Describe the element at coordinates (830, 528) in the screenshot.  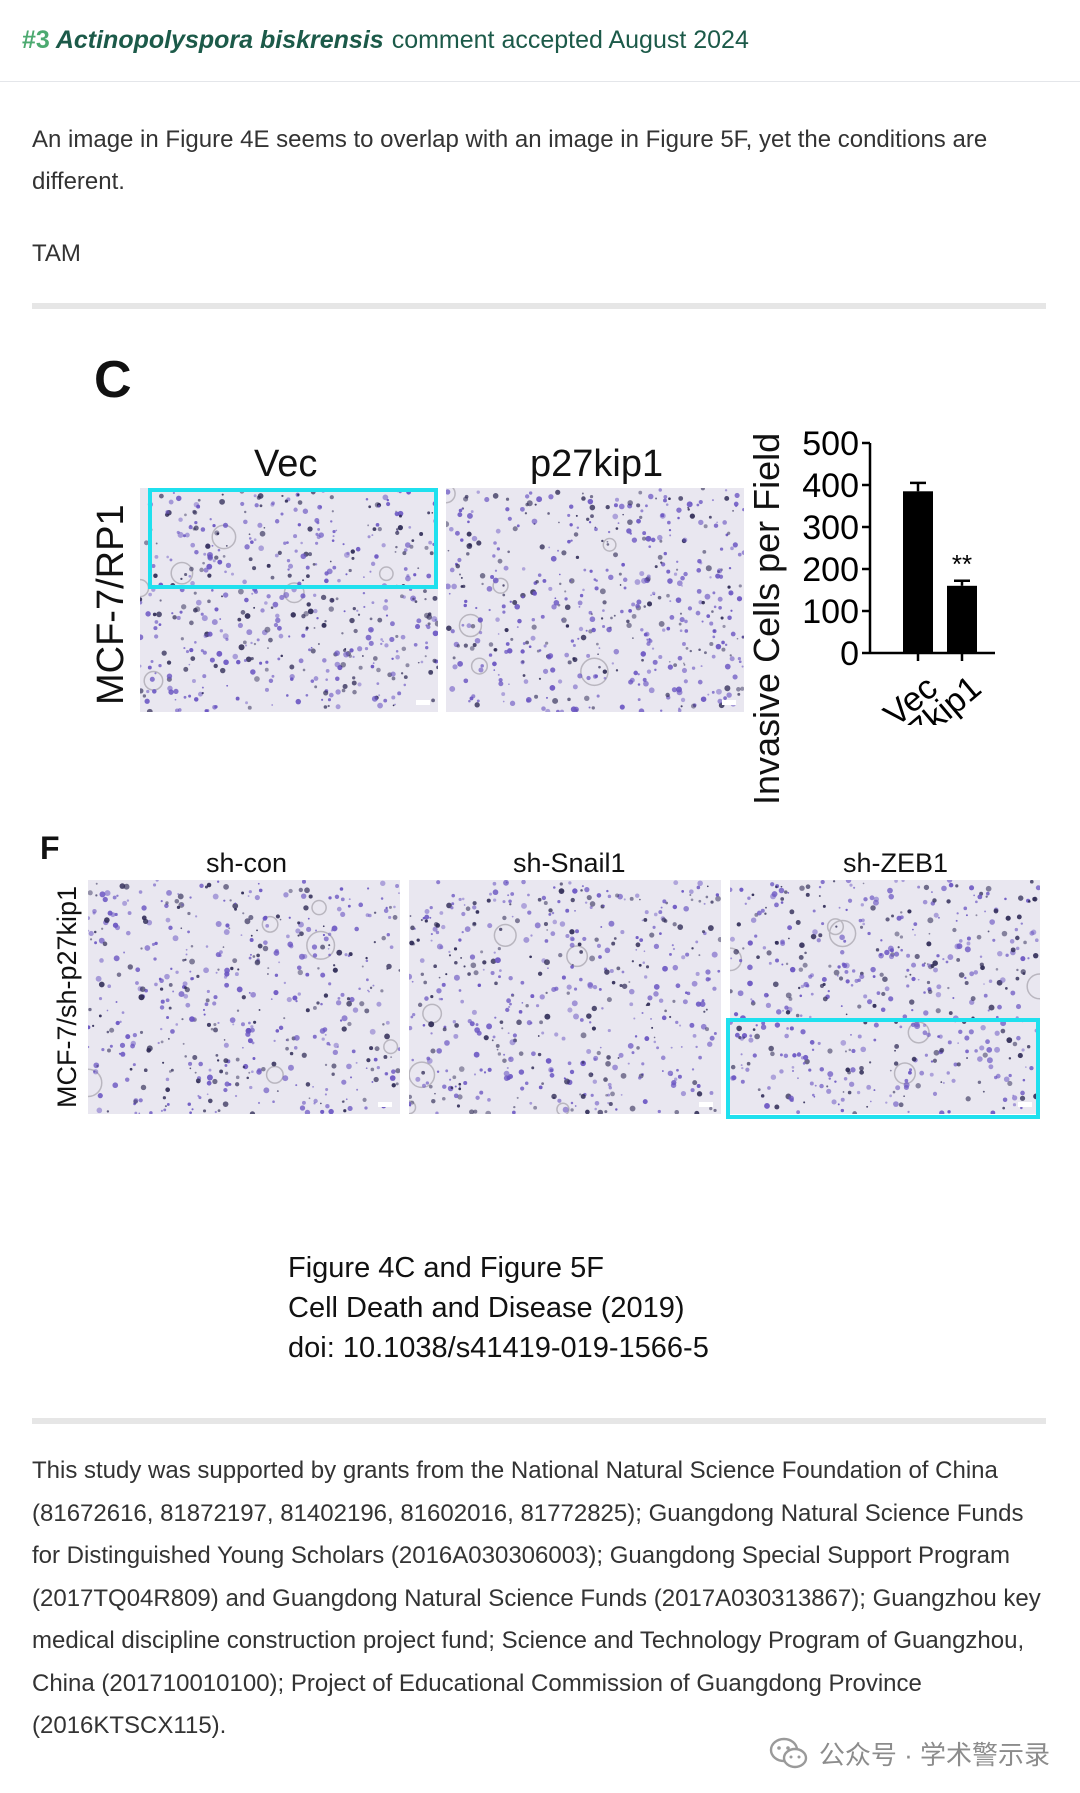
I see `chart-ytick-label-300: 300` at that location.